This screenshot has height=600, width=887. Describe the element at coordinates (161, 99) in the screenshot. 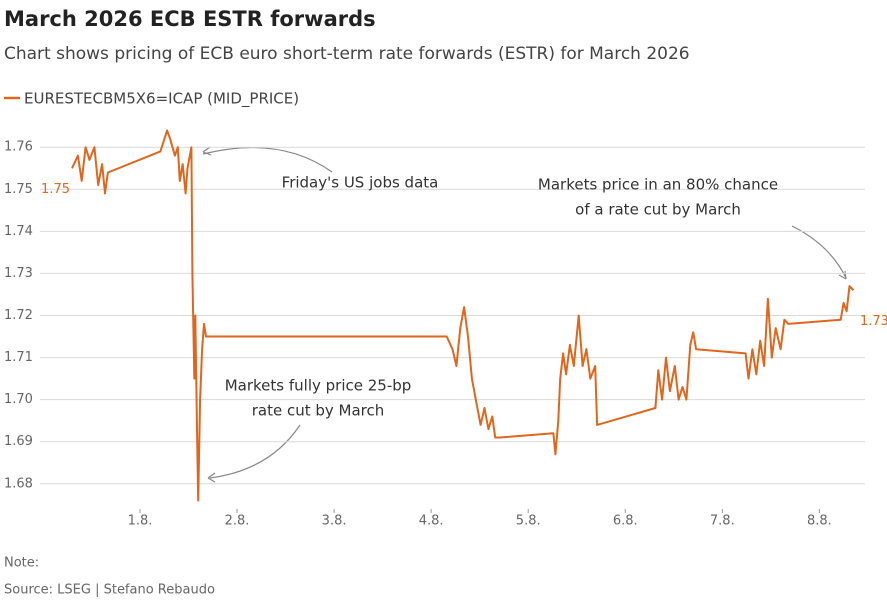

I see `legend-label: EURESTECBM5X6=ICAP (MID_PRICE)` at that location.